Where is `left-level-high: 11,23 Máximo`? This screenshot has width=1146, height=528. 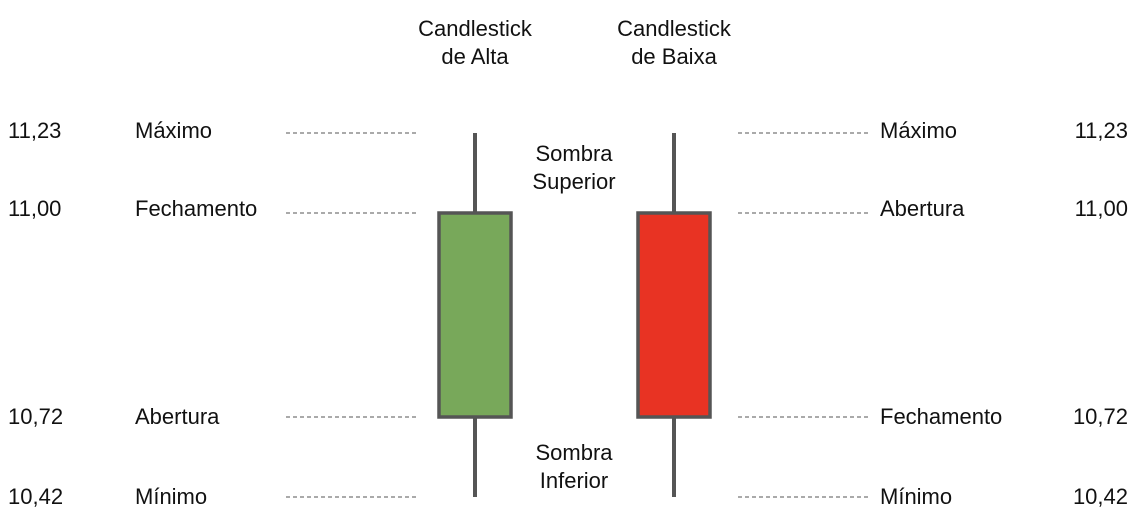 left-level-high: 11,23 Máximo is located at coordinates (212, 130).